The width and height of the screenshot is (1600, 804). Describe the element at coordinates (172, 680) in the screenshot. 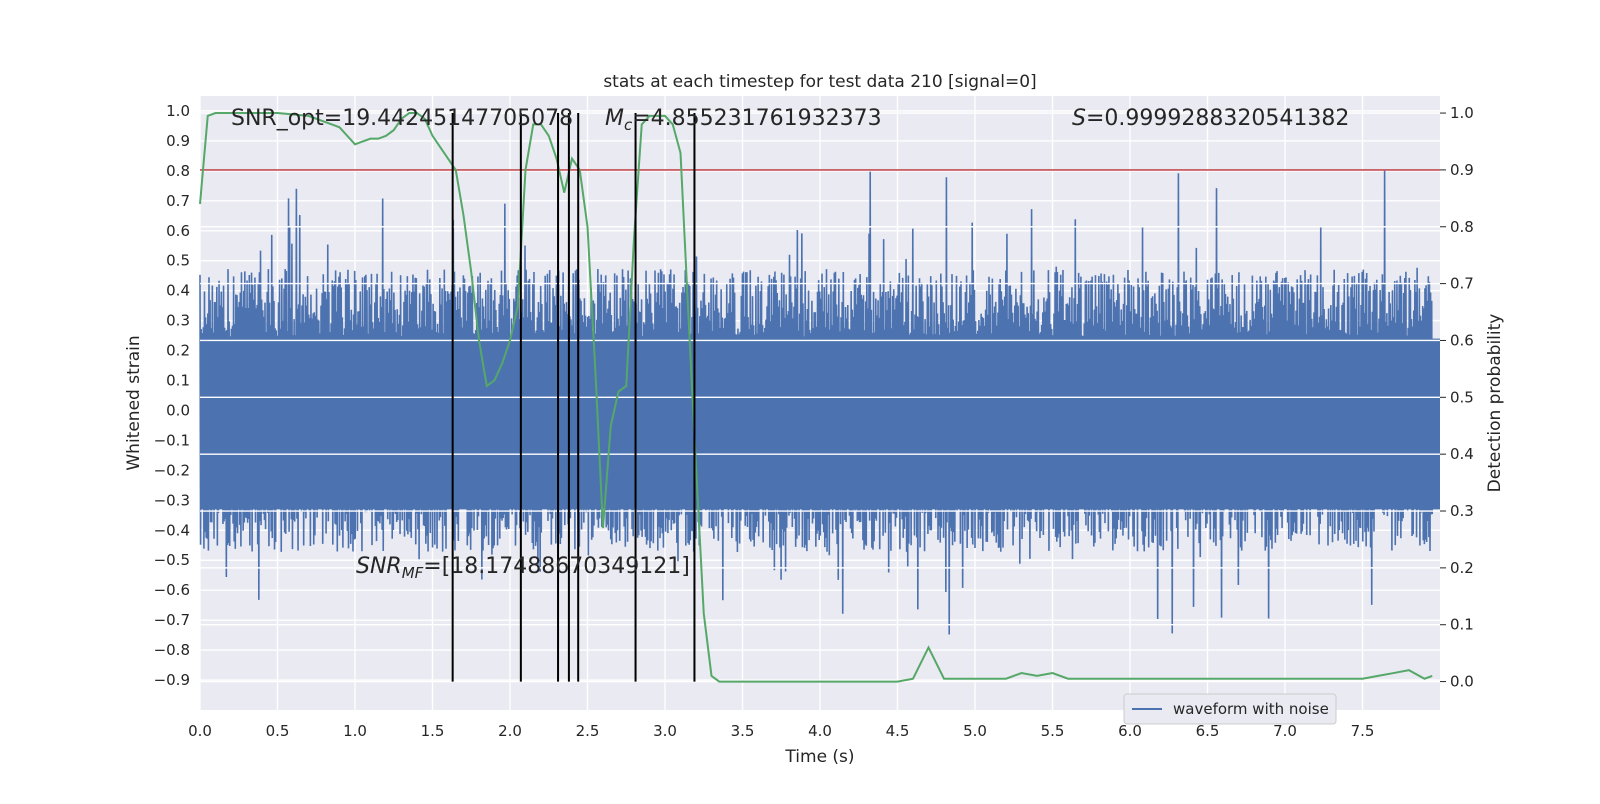

I see `y-tick-label: −0.9` at that location.